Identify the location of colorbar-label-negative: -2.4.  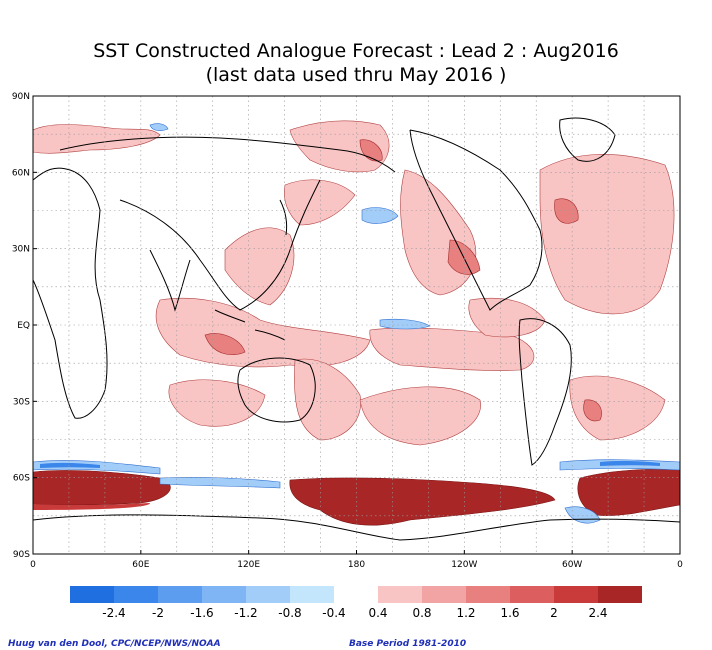
(113, 613).